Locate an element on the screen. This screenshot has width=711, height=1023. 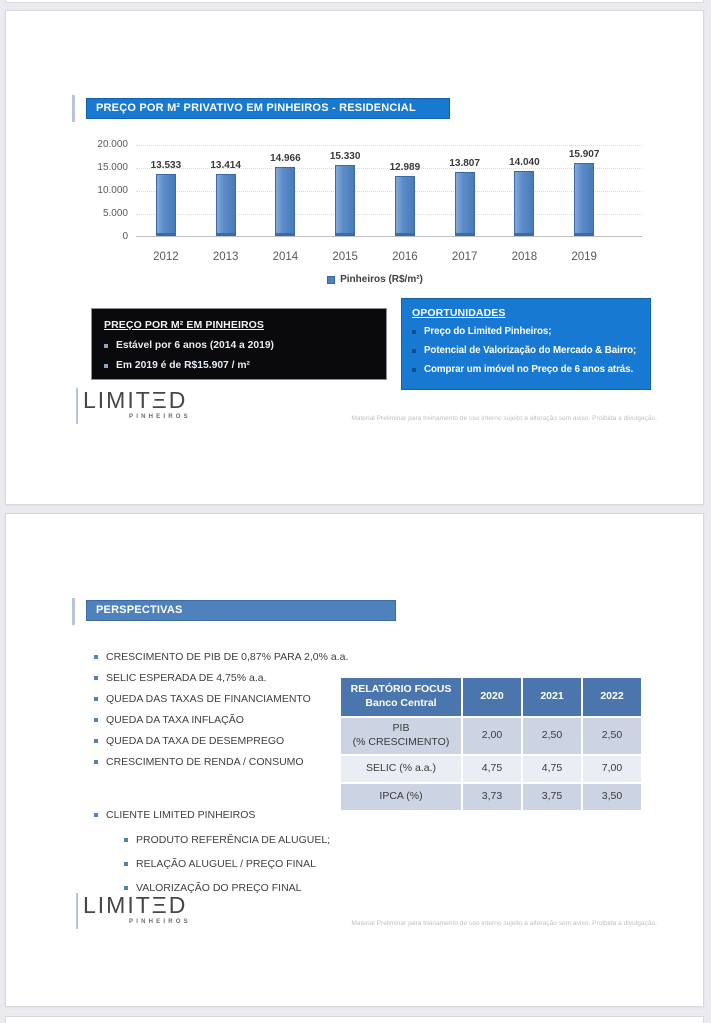
bullet-item: VALORIZAÇÃO DO PREÇO FINAL is located at coordinates (227, 894).